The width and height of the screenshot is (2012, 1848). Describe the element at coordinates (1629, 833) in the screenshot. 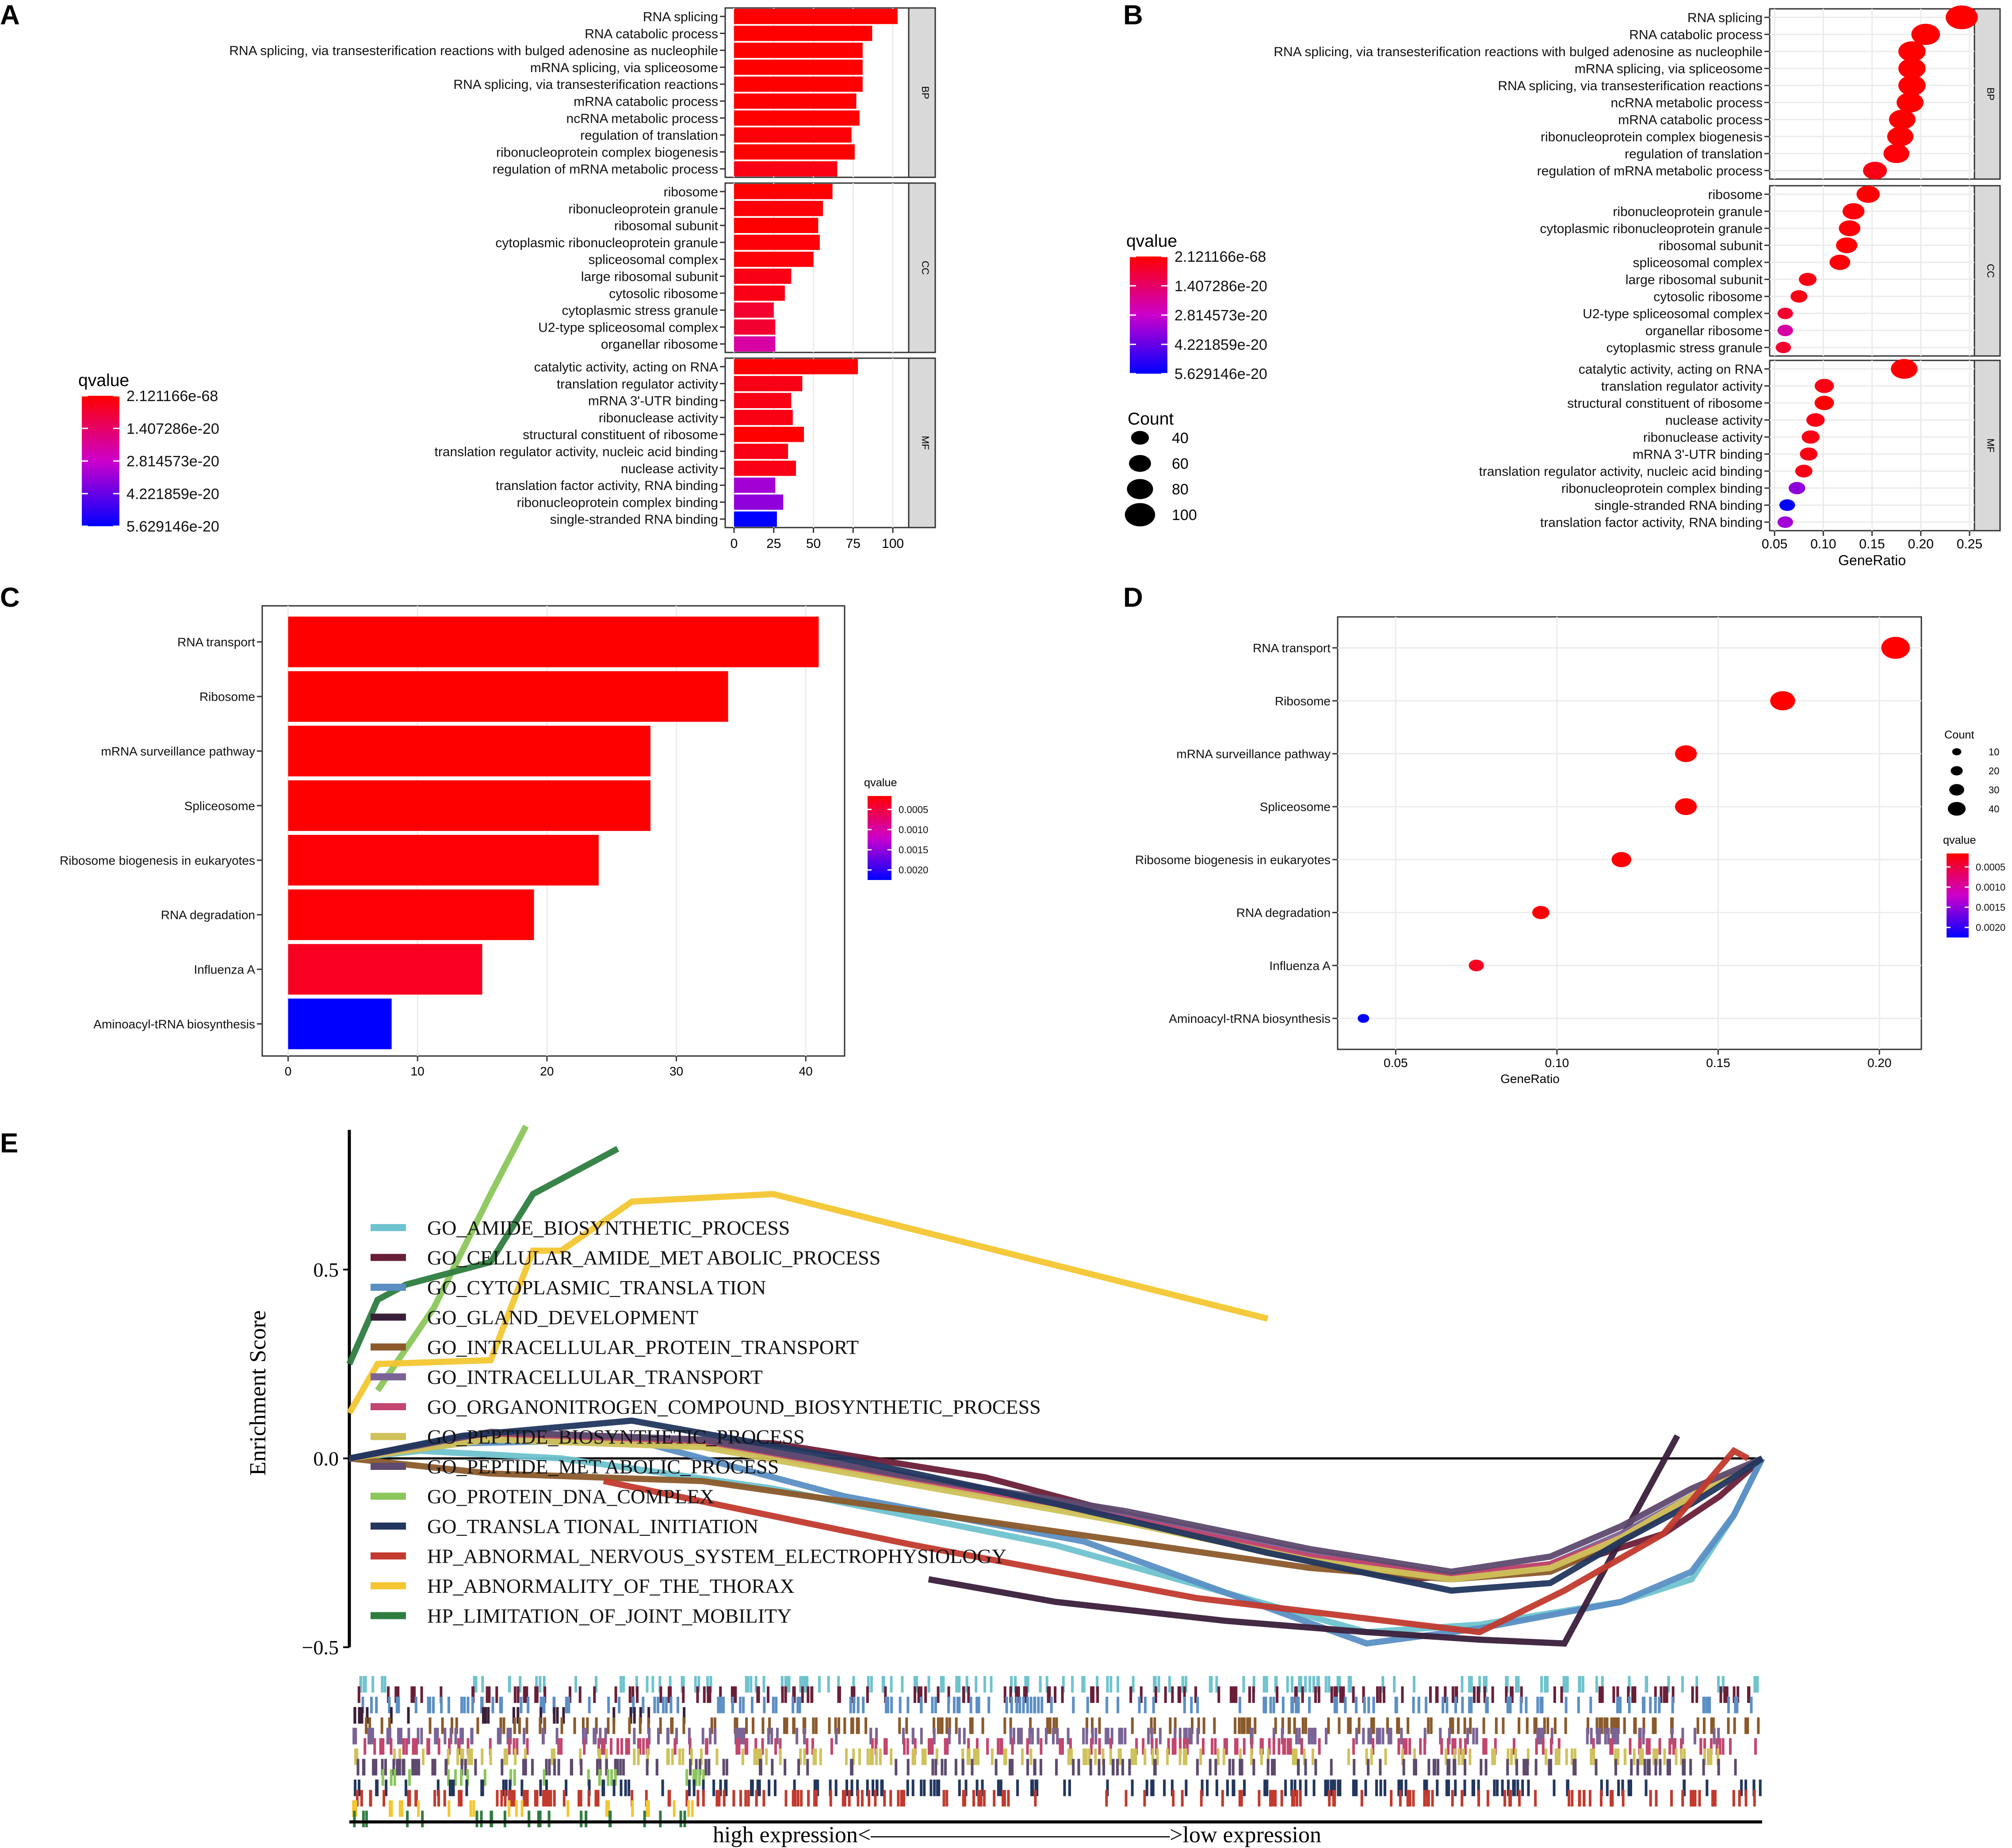

I see `plot-panel` at that location.